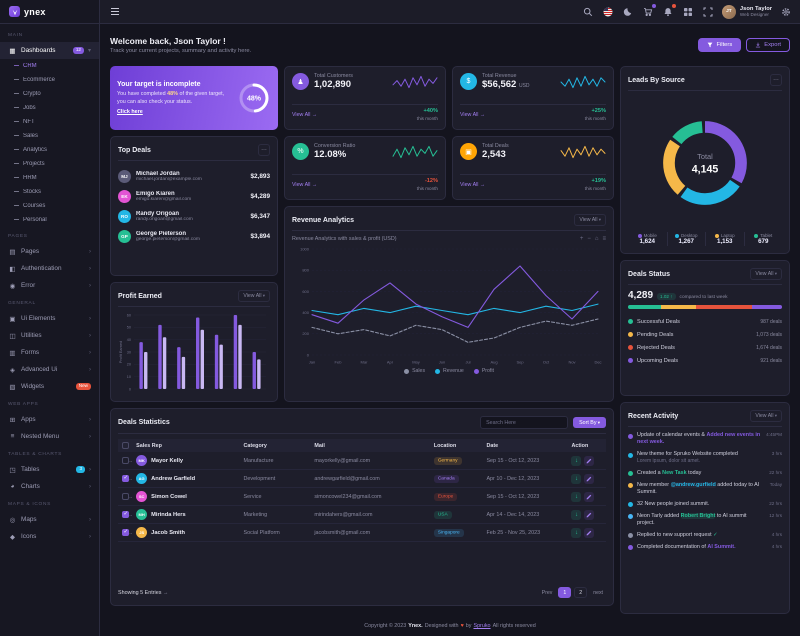 The width and height of the screenshot is (800, 636). What do you see at coordinates (598, 592) in the screenshot?
I see `next-page-button: next` at bounding box center [598, 592].